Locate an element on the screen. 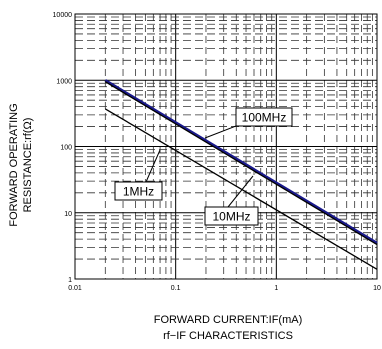 This screenshot has height=349, width=382. x-tick-label: 10 is located at coordinates (377, 288).